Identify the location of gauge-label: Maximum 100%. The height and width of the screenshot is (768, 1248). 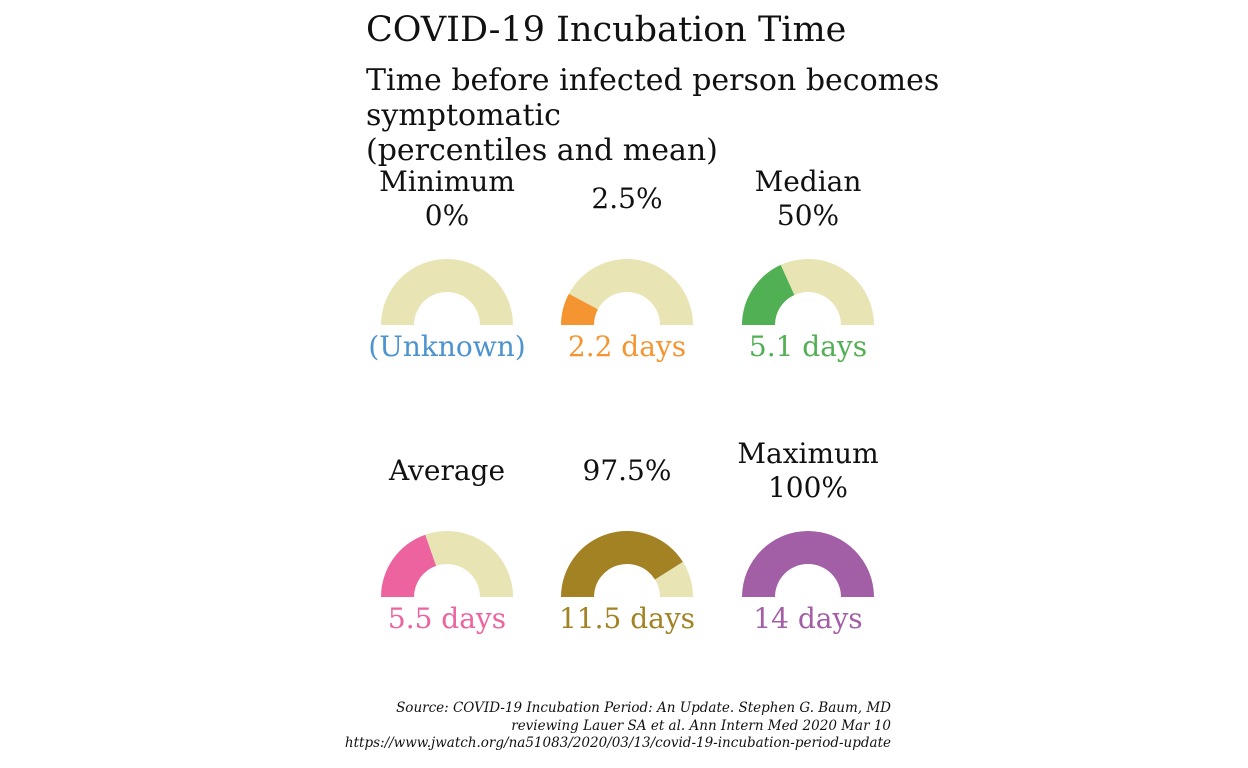
(808, 471).